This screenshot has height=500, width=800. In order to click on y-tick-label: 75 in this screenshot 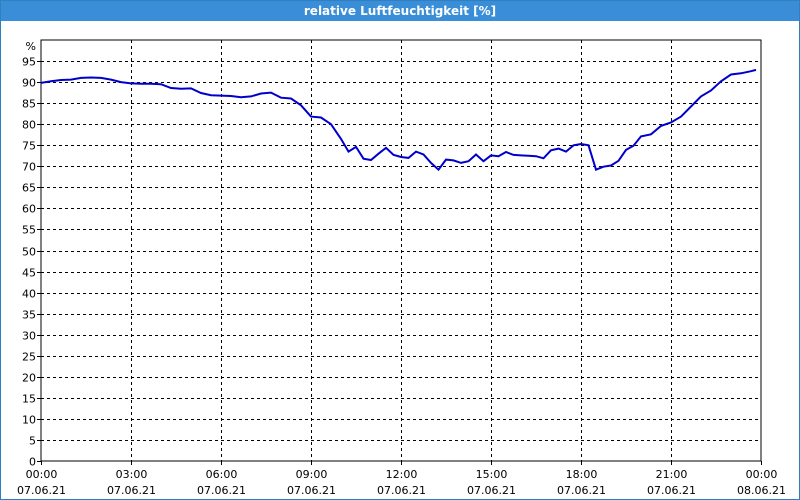, I will do `click(29, 146)`.